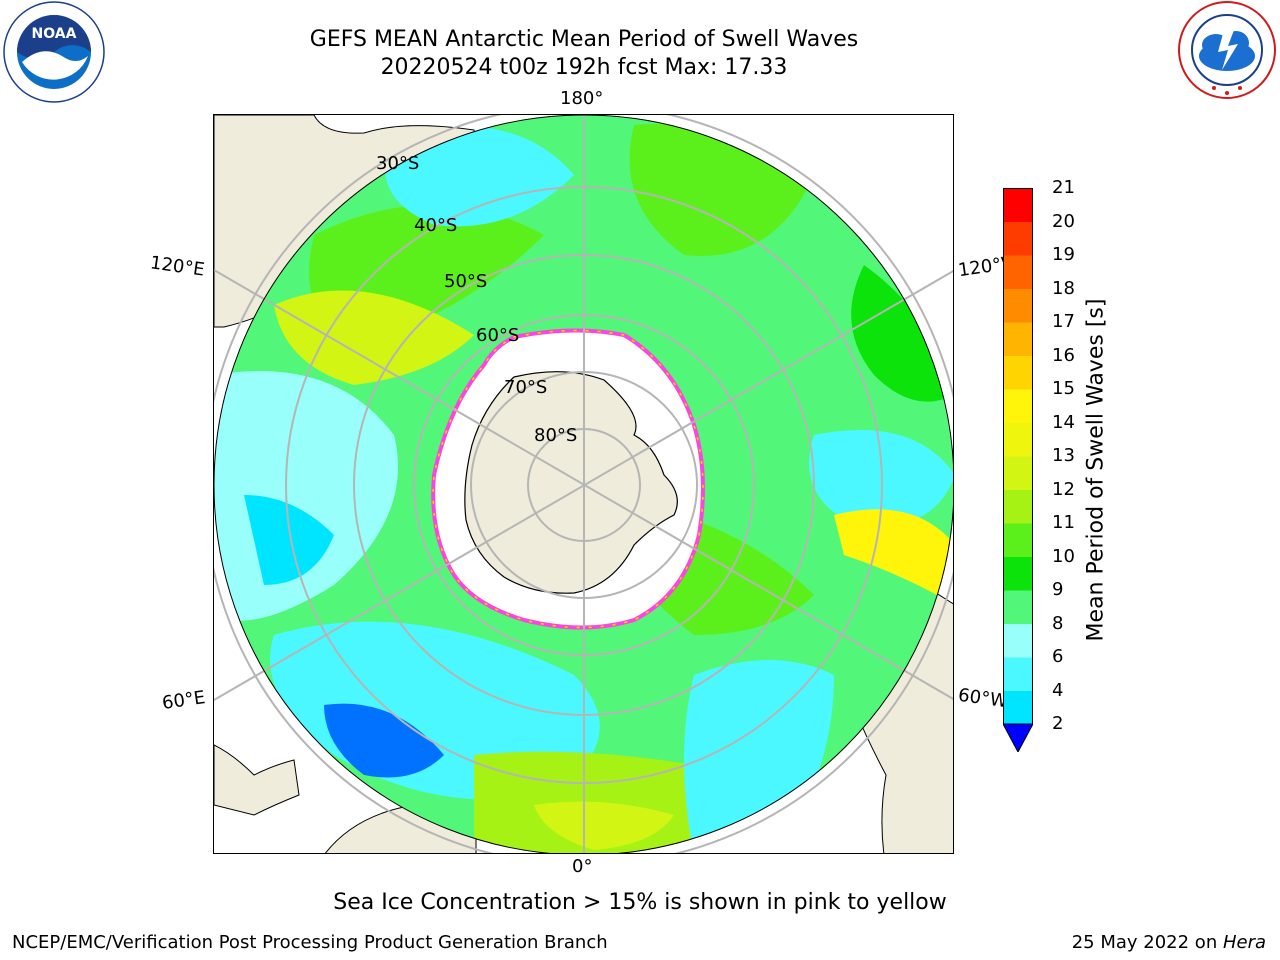 The width and height of the screenshot is (1280, 960). I want to click on lon-label-0: 0°, so click(582, 866).